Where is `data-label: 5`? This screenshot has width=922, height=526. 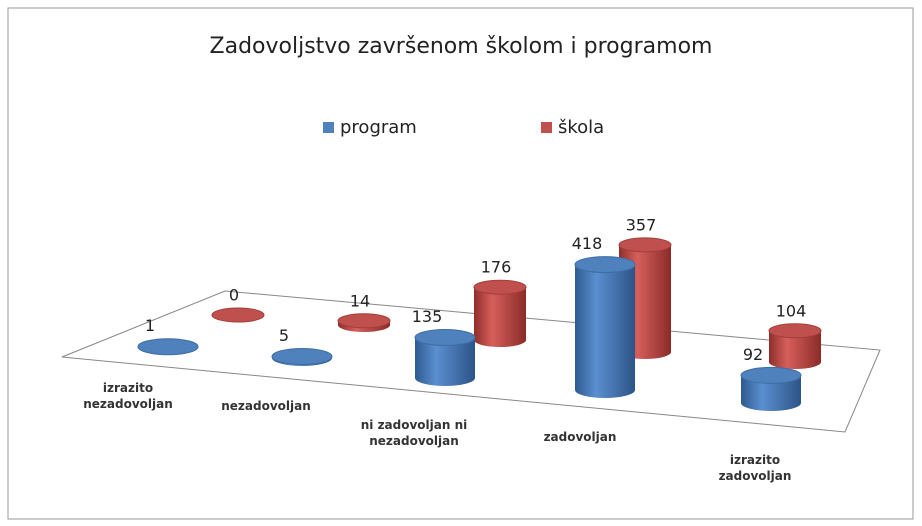 data-label: 5 is located at coordinates (284, 335).